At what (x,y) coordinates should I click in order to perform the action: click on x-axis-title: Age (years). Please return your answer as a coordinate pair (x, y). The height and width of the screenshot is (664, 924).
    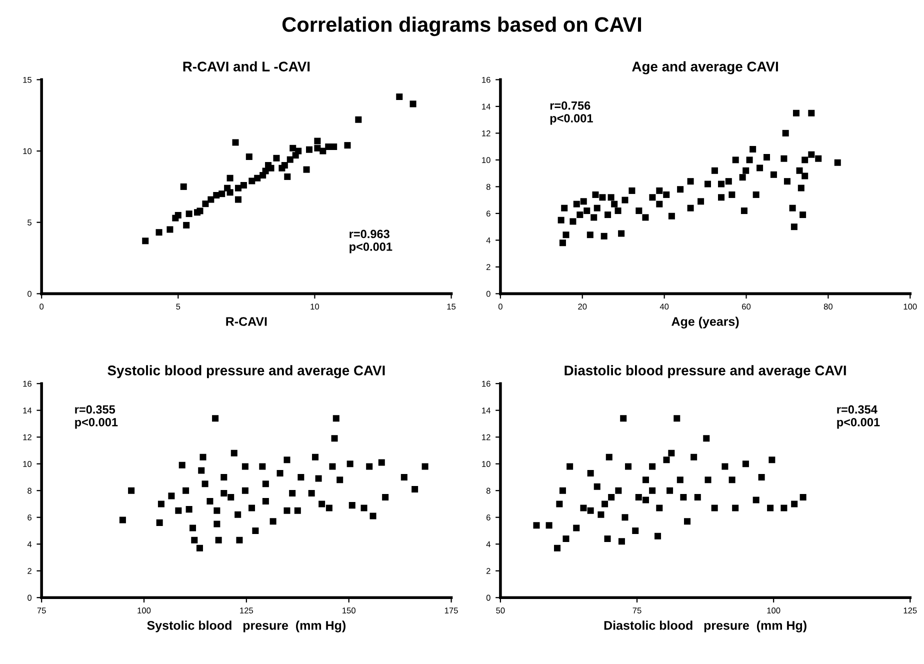
    Looking at the image, I should click on (705, 322).